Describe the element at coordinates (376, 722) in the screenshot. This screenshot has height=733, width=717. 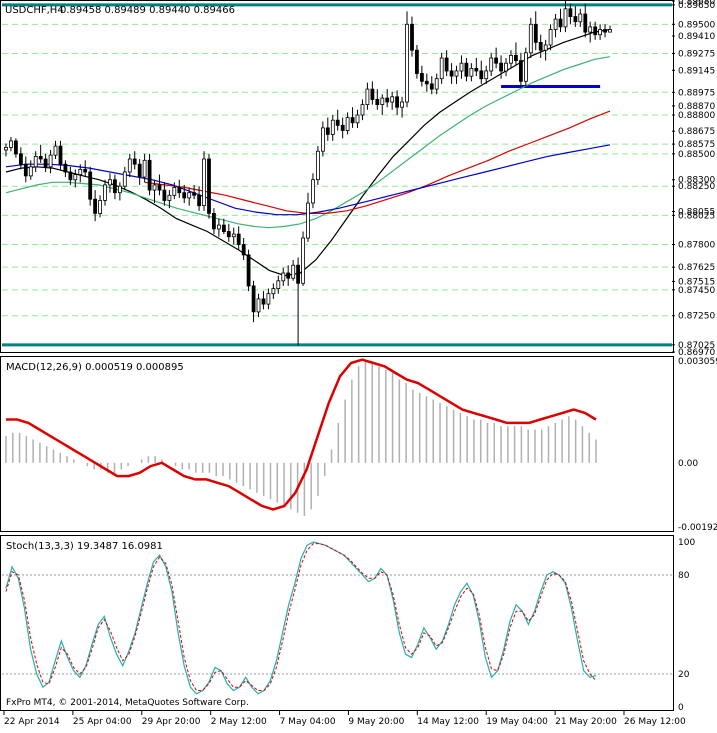
I see `time-tick-label: 9 May 20:00` at that location.